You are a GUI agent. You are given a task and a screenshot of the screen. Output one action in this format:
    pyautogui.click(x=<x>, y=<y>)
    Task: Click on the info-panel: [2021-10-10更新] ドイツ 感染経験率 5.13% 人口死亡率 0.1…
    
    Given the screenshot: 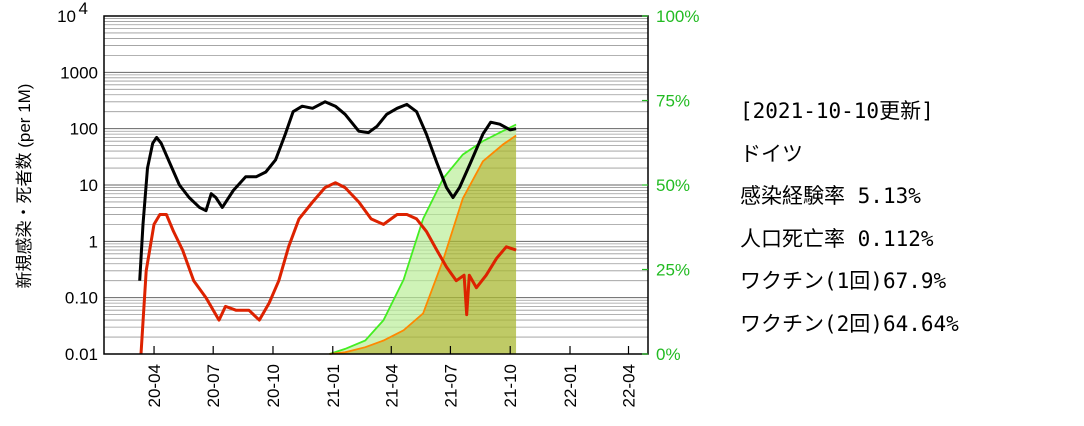 What is the action you would take?
    pyautogui.click(x=849, y=217)
    